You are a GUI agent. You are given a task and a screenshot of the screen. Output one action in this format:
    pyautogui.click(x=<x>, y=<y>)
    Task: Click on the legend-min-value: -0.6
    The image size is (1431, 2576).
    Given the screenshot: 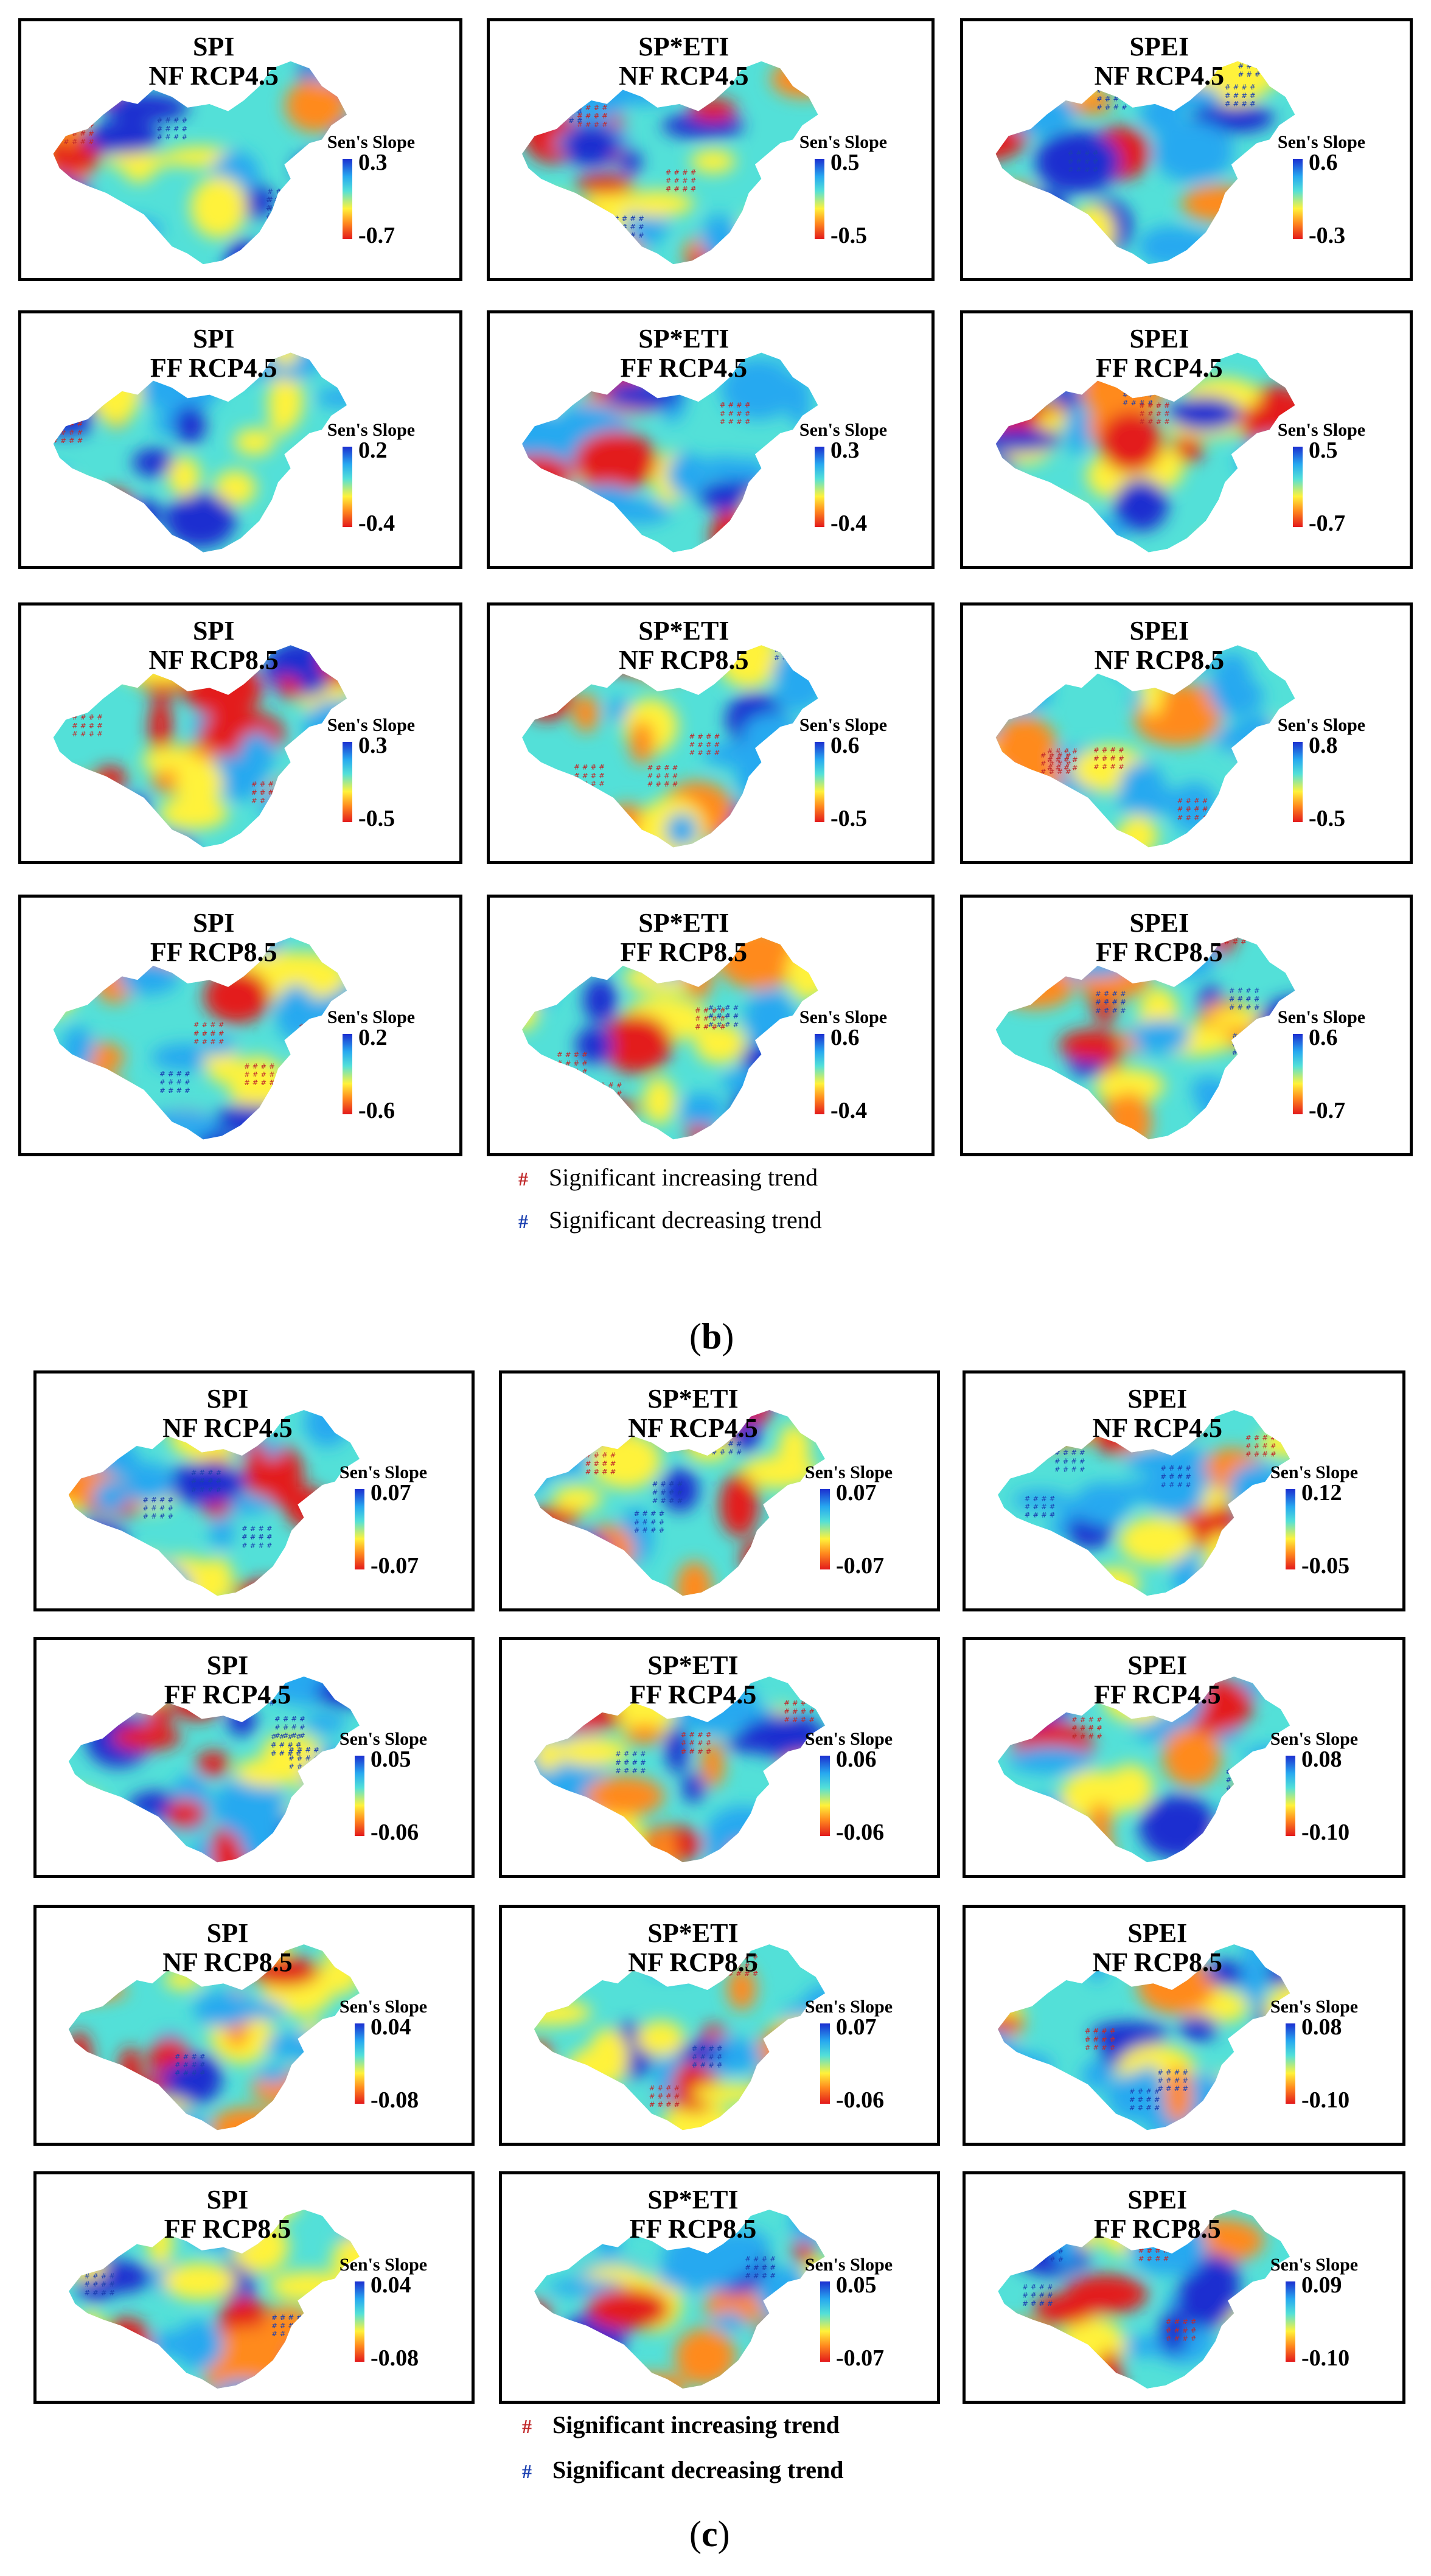 What is the action you would take?
    pyautogui.click(x=376, y=1110)
    